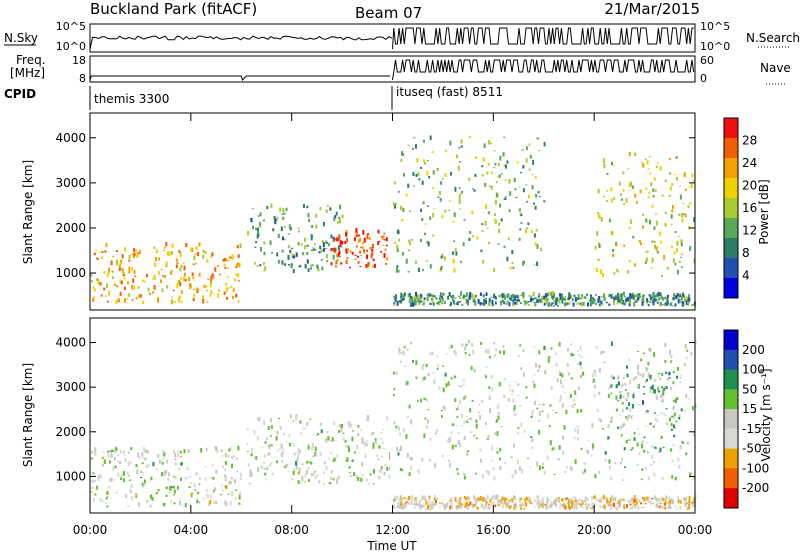  Describe the element at coordinates (752, 429) in the screenshot. I see `velocity-colorbar-tick-4: -15` at that location.